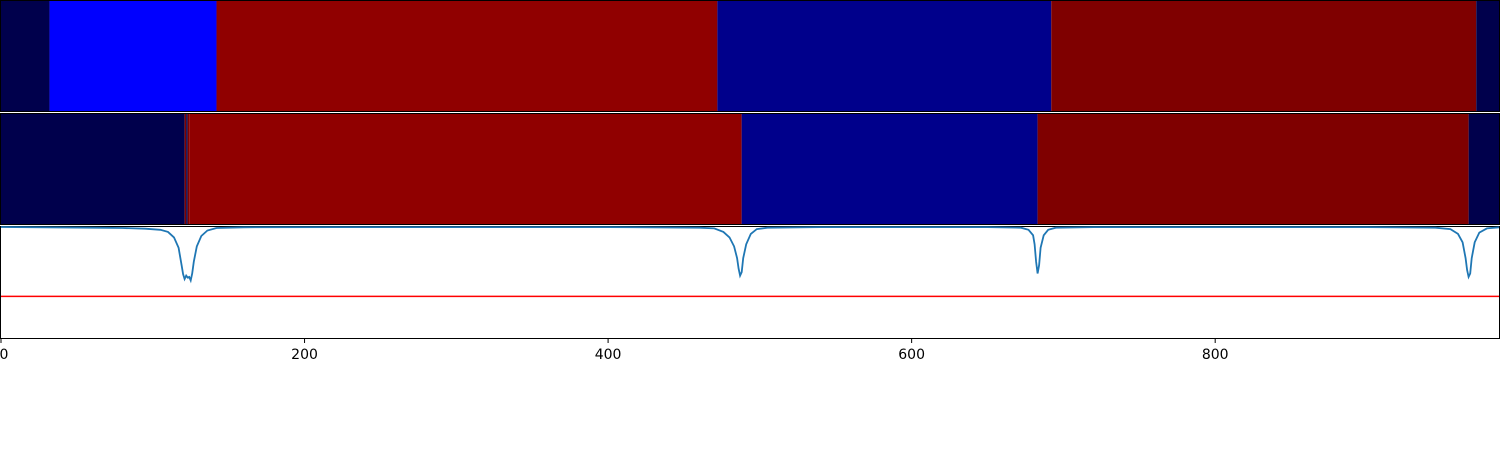 Image resolution: width=1500 pixels, height=450 pixels. What do you see at coordinates (608, 355) in the screenshot?
I see `x-tick-label-400: 400` at bounding box center [608, 355].